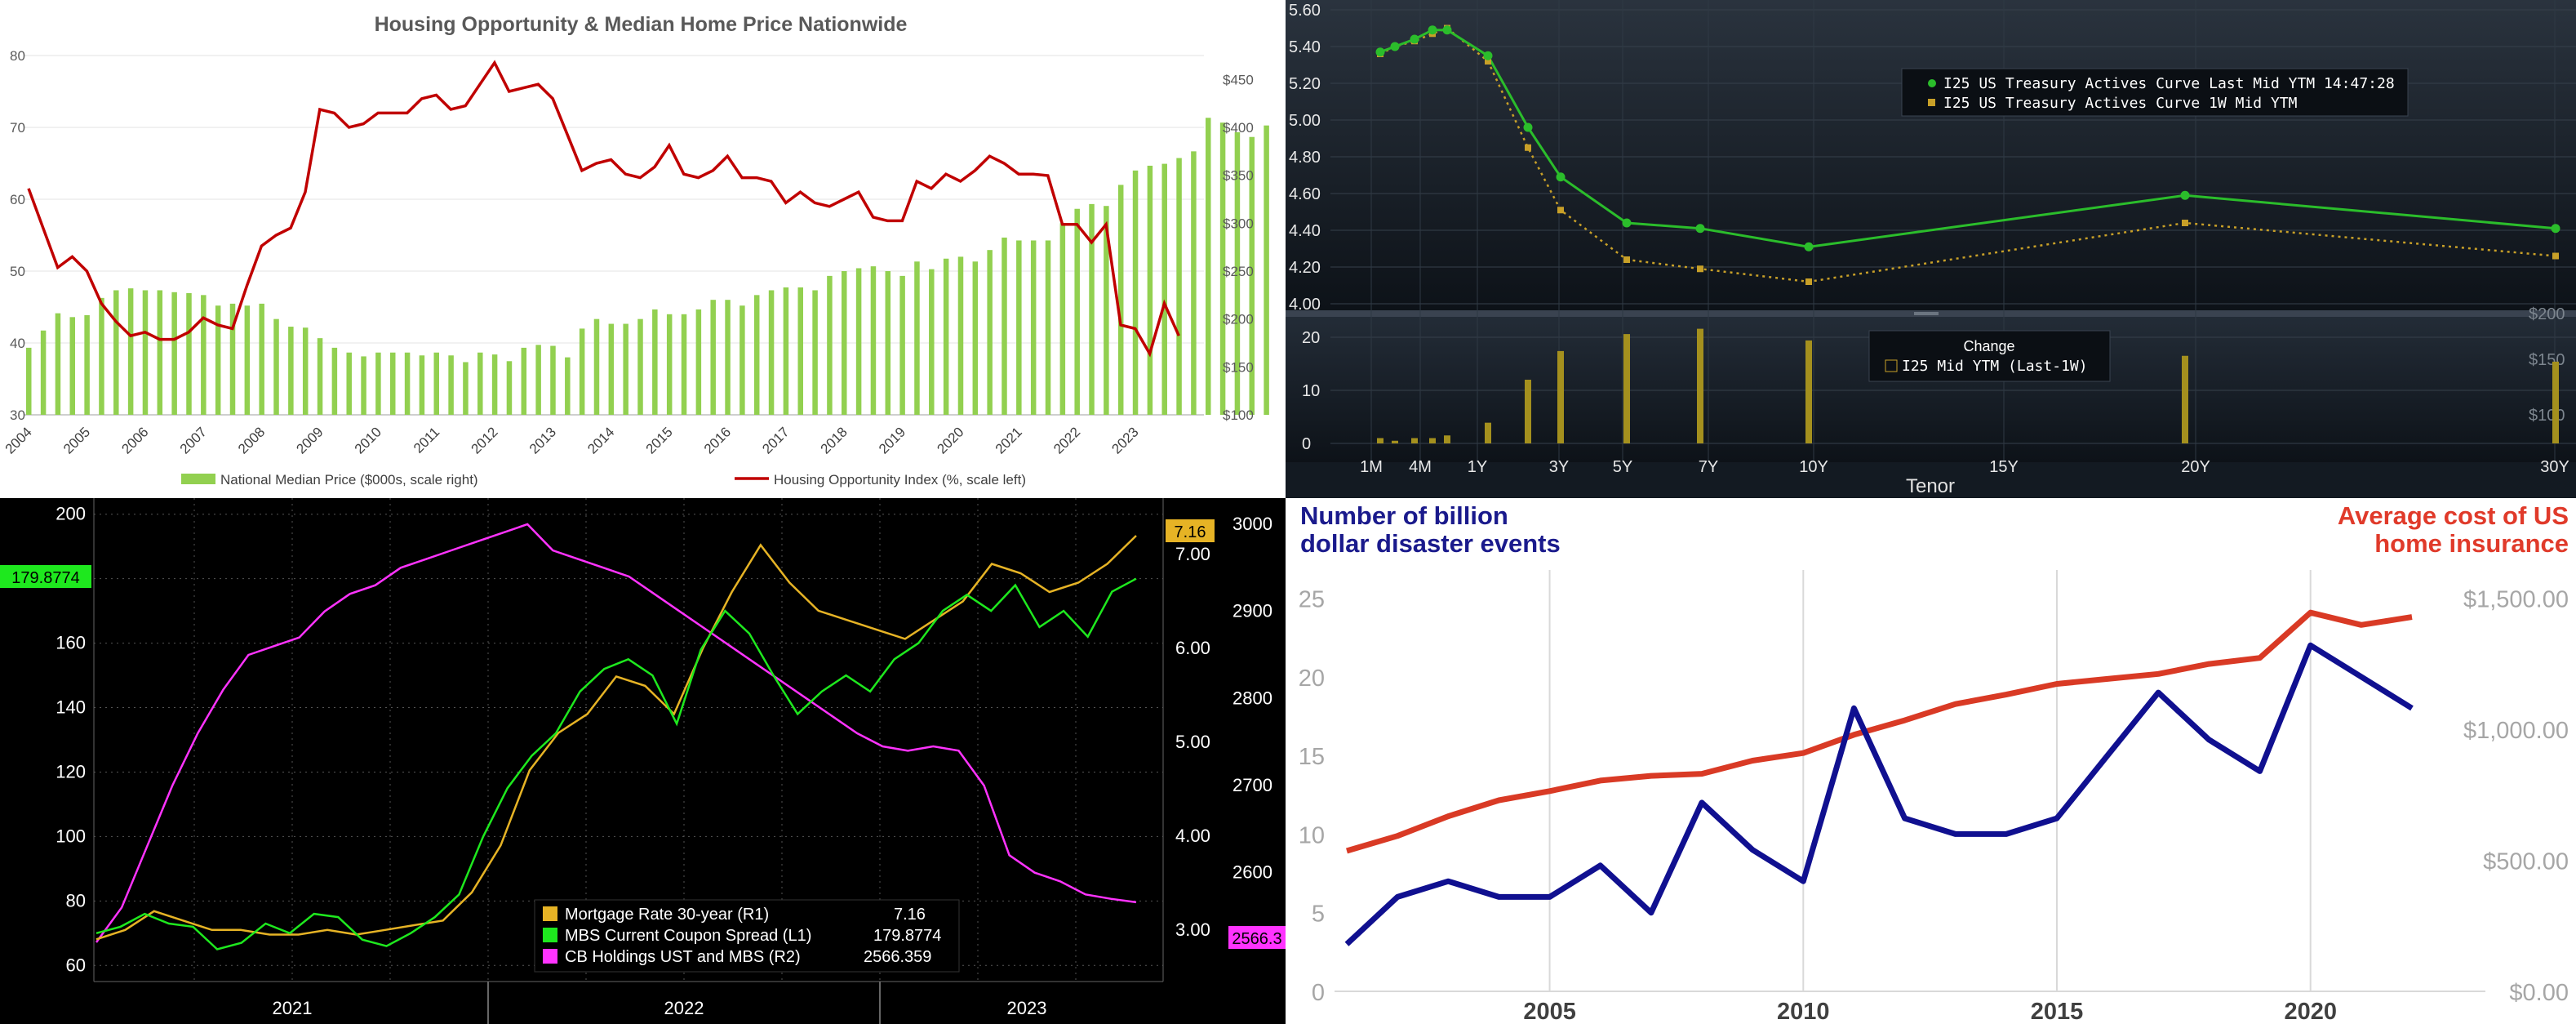 This screenshot has width=2576, height=1024. Describe the element at coordinates (1318, 915) in the screenshot. I see `left-axis-tick: 5` at that location.